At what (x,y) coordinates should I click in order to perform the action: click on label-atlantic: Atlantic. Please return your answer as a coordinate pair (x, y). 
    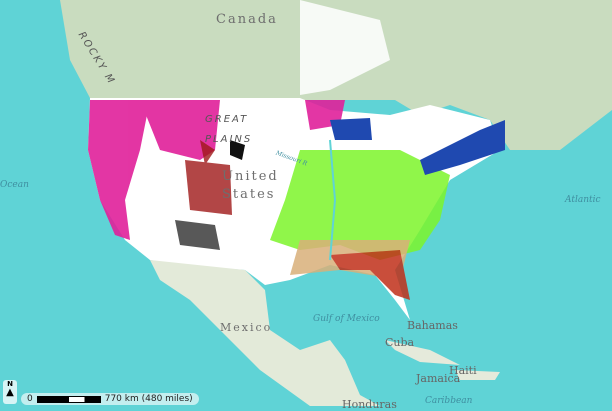
    Looking at the image, I should click on (583, 200).